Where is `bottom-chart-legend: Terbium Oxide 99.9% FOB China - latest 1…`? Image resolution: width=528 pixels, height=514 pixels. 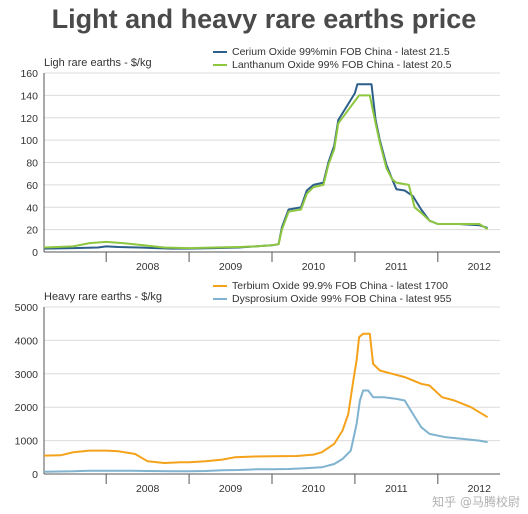
bottom-chart-legend: Terbium Oxide 99.9% FOB China - latest 1… is located at coordinates (332, 292).